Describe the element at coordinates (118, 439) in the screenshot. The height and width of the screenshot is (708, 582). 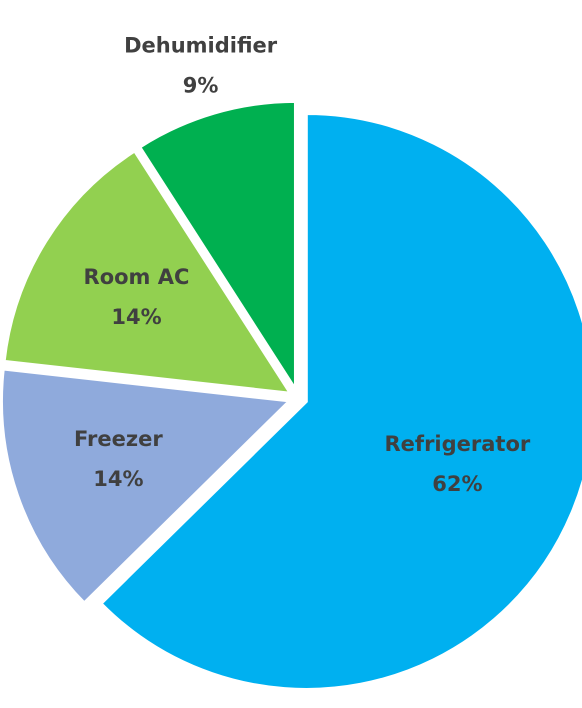
I see `slice-label: Freezer` at that location.